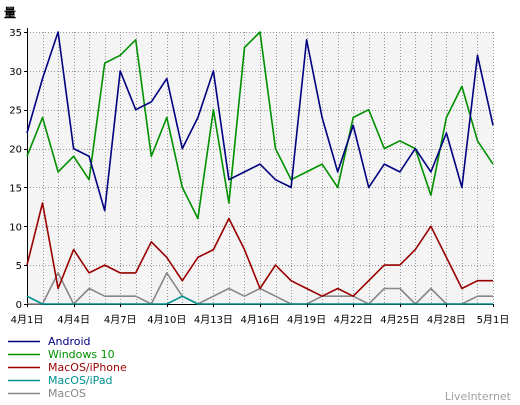 The image size is (520, 405). Describe the element at coordinates (10, 13) in the screenshot. I see `y-axis-label: 量` at that location.